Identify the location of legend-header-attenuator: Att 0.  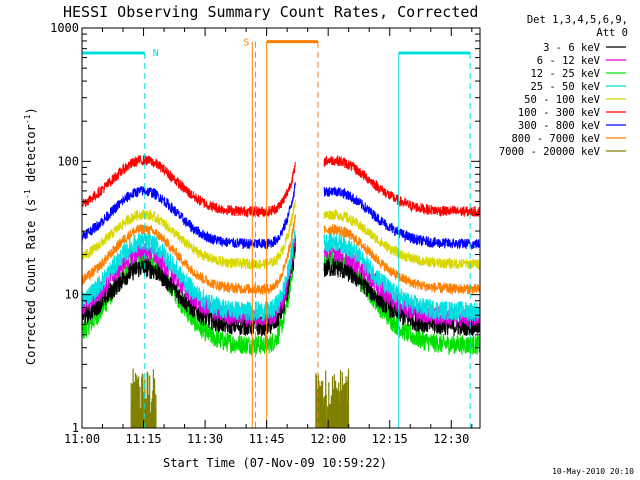
(612, 33).